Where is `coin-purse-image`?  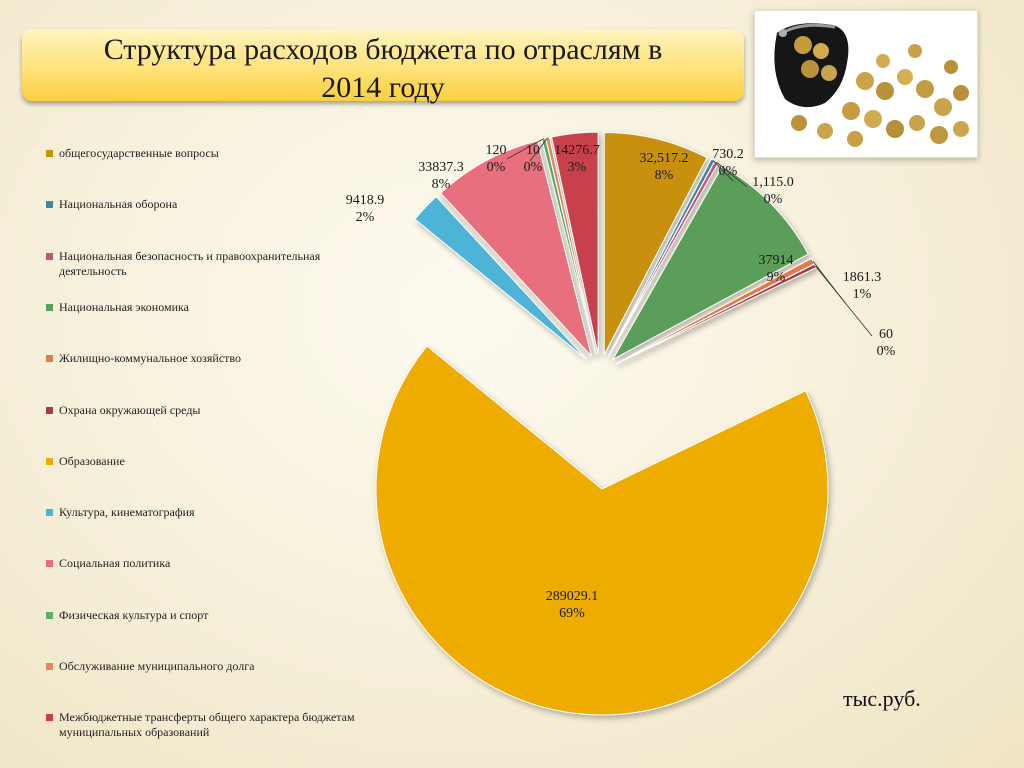
coin-purse-image is located at coordinates (866, 84).